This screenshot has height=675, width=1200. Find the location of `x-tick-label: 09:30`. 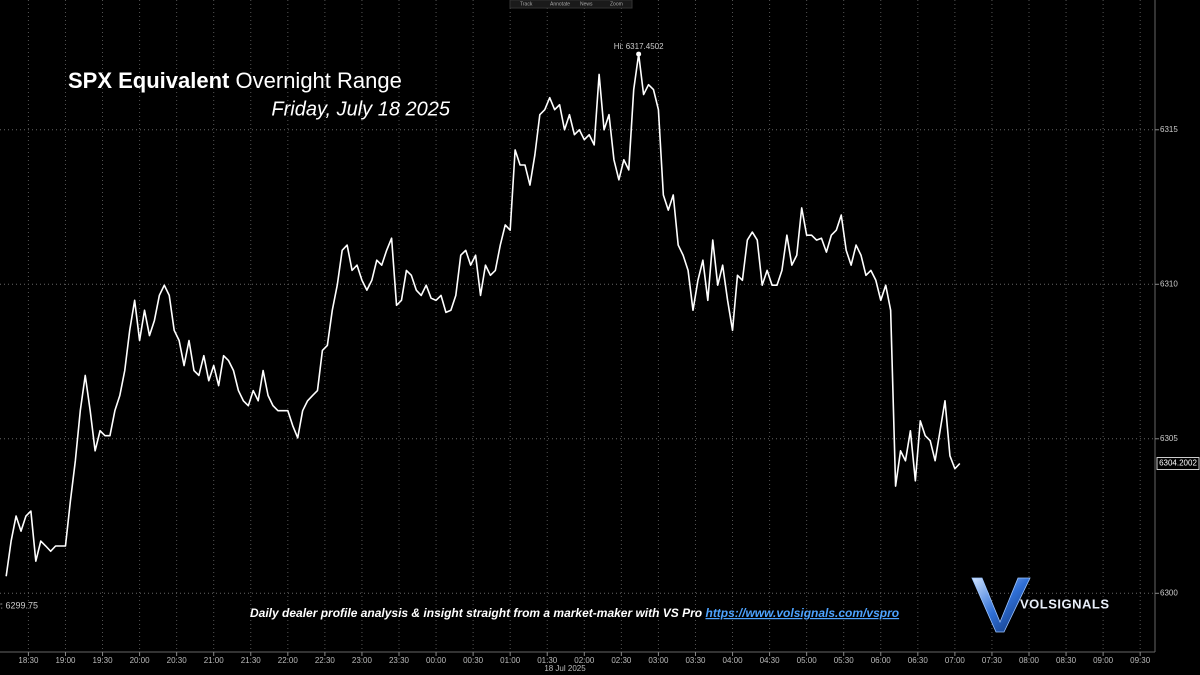

x-tick-label: 09:30 is located at coordinates (1140, 660).